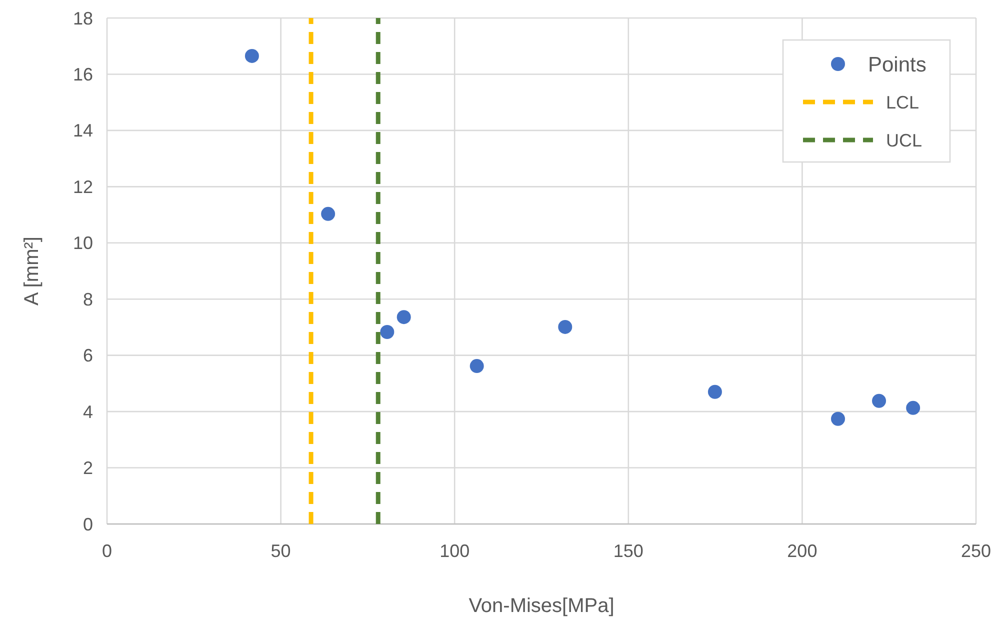 Image resolution: width=999 pixels, height=626 pixels. I want to click on y-tick-label: 12, so click(82, 186).